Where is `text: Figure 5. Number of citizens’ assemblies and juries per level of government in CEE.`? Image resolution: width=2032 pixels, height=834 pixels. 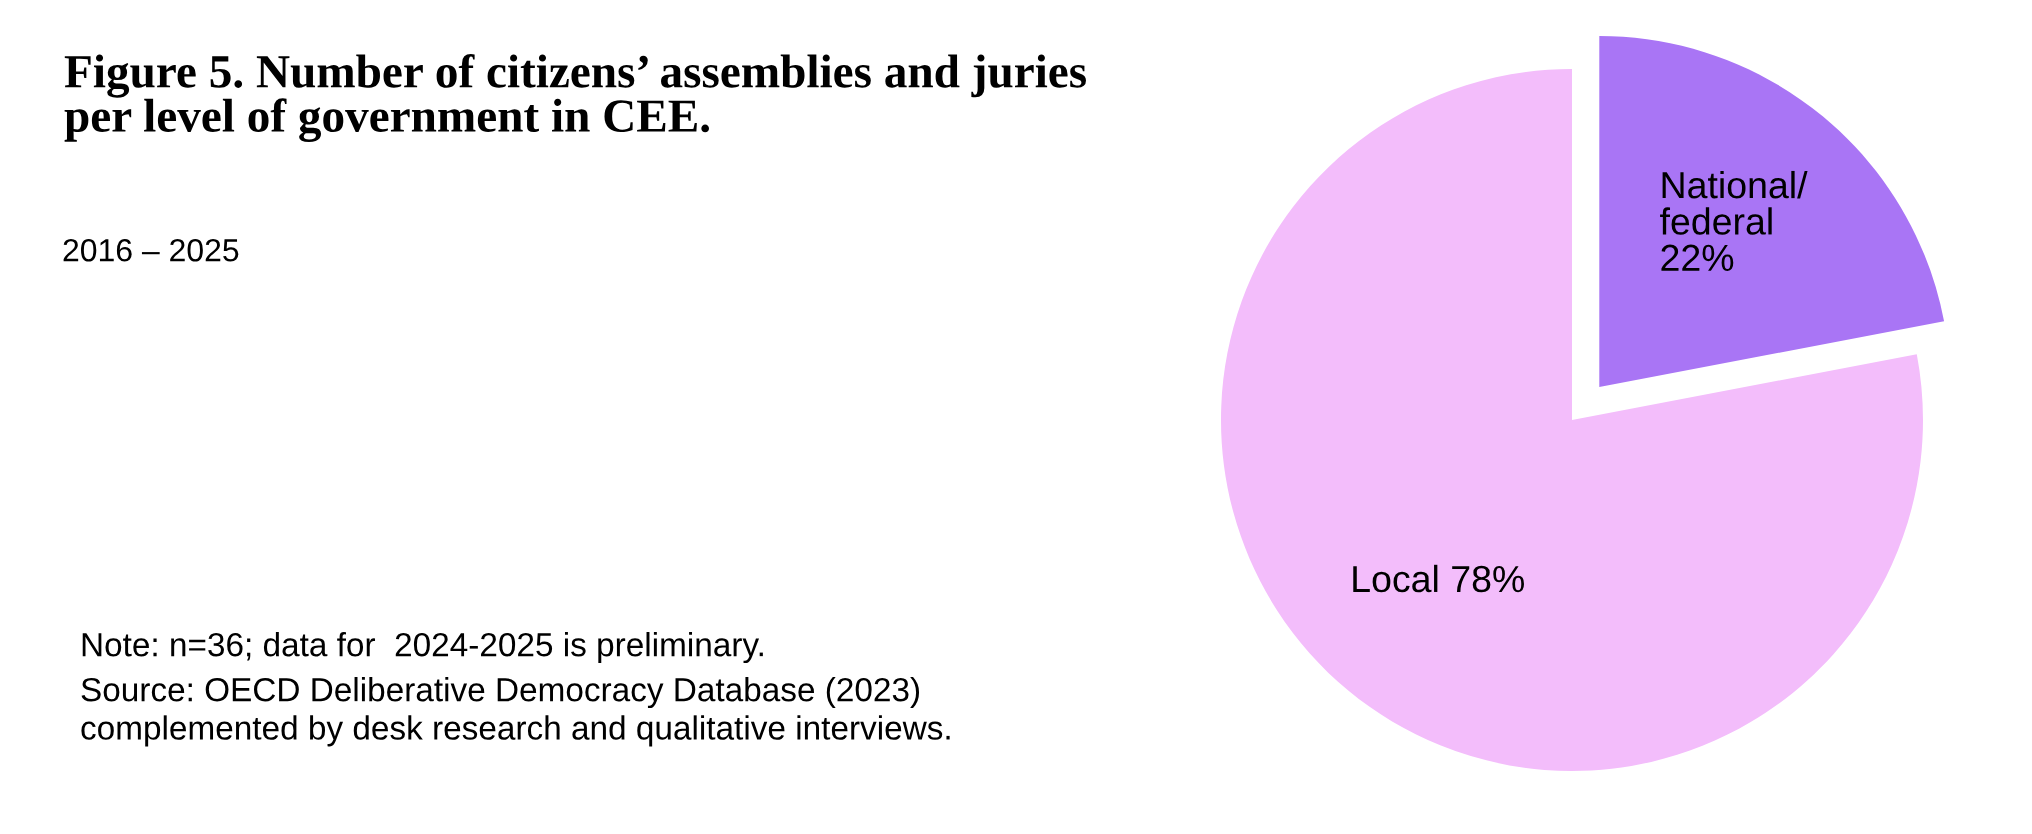
text: Figure 5. Number of citizens’ assemblies and juries per level of government in CEE. is located at coordinates (575, 98).